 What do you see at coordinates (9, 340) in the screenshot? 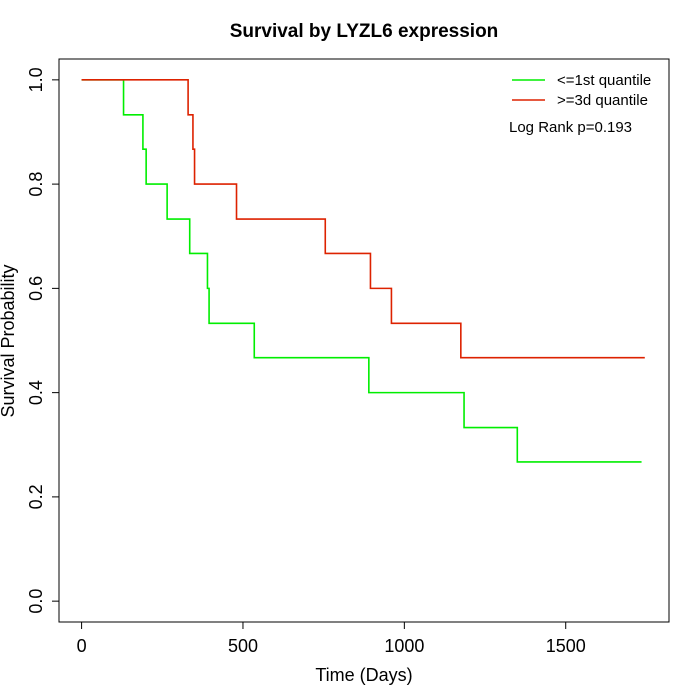
I see `y-axis-label: Survival Probability` at bounding box center [9, 340].